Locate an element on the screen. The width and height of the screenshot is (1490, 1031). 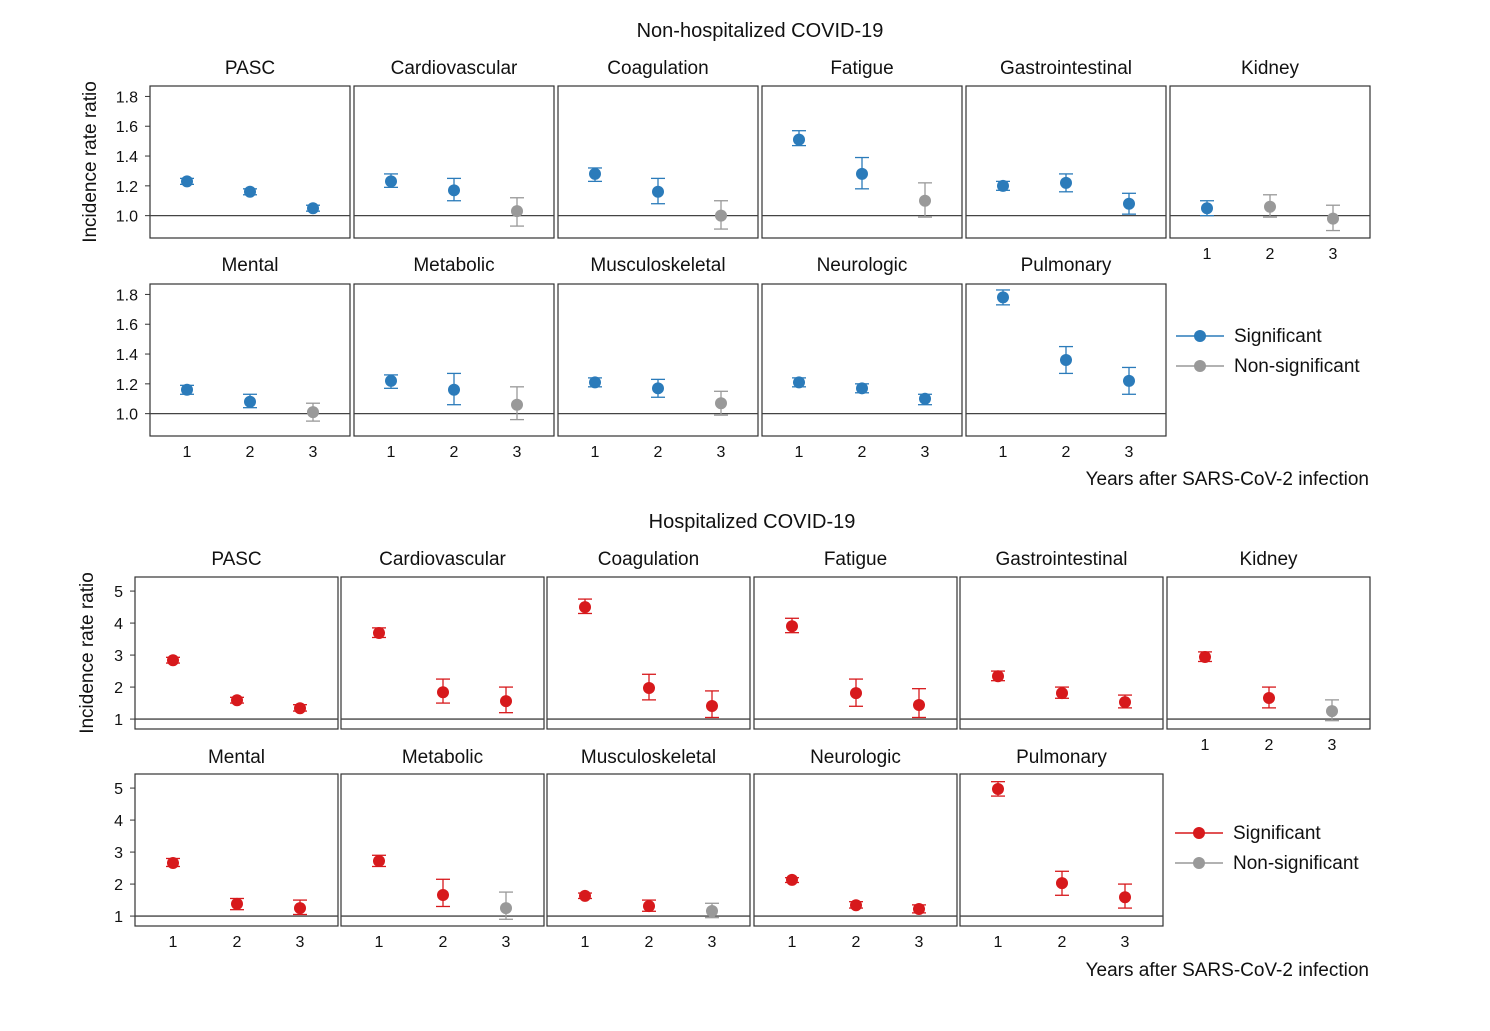
legend-label: Non-significant is located at coordinates (1297, 366).